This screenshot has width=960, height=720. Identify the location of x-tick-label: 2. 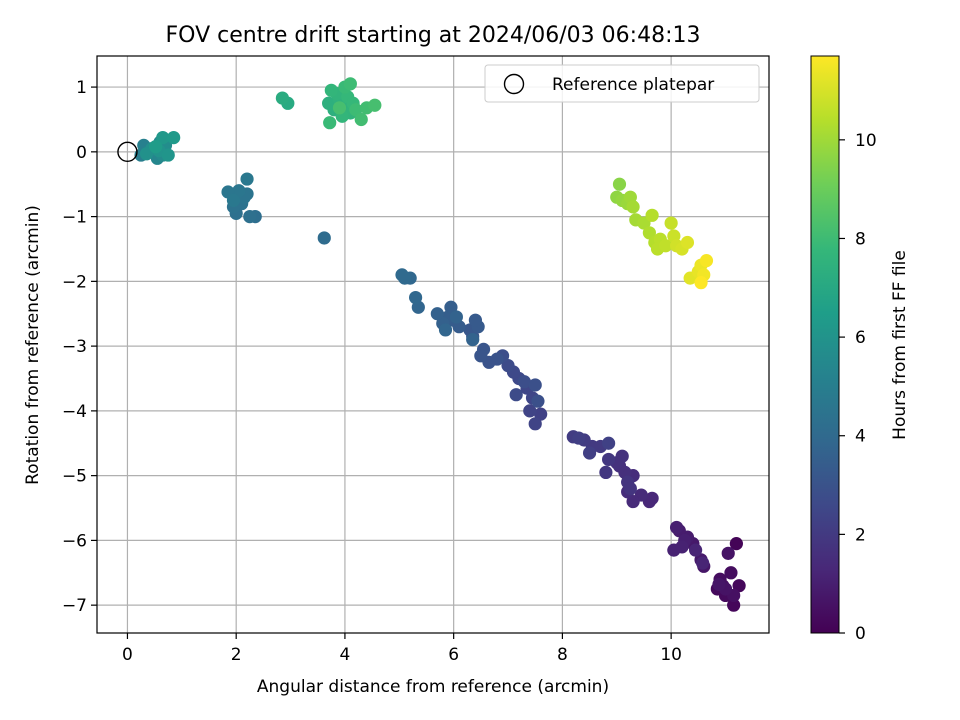
(236, 655).